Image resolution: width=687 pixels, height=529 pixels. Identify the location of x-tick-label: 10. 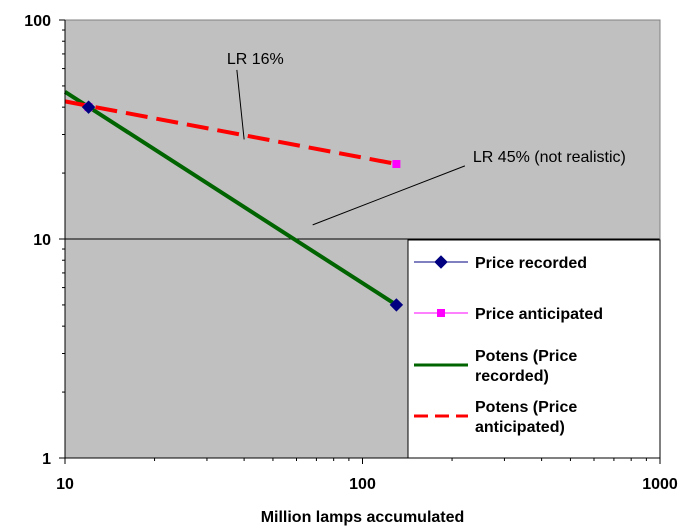
(65, 484).